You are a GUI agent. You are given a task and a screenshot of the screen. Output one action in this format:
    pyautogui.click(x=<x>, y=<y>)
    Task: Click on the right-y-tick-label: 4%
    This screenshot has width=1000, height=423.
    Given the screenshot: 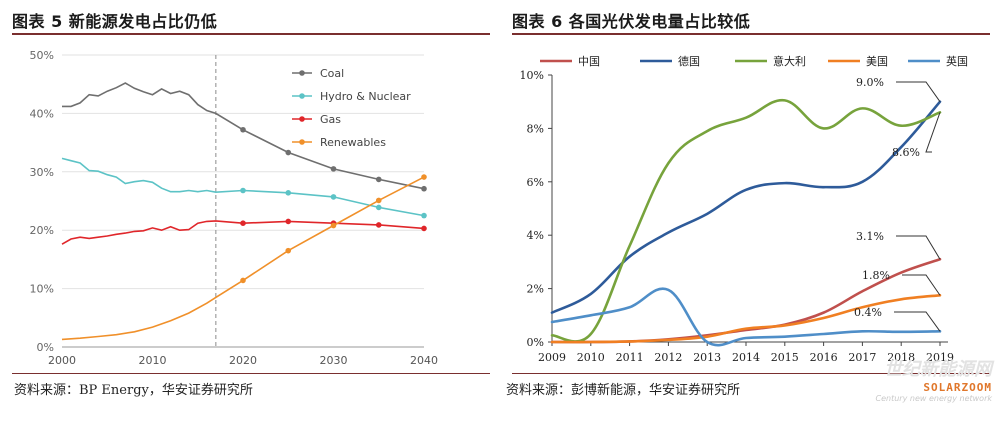 What is the action you would take?
    pyautogui.click(x=535, y=235)
    